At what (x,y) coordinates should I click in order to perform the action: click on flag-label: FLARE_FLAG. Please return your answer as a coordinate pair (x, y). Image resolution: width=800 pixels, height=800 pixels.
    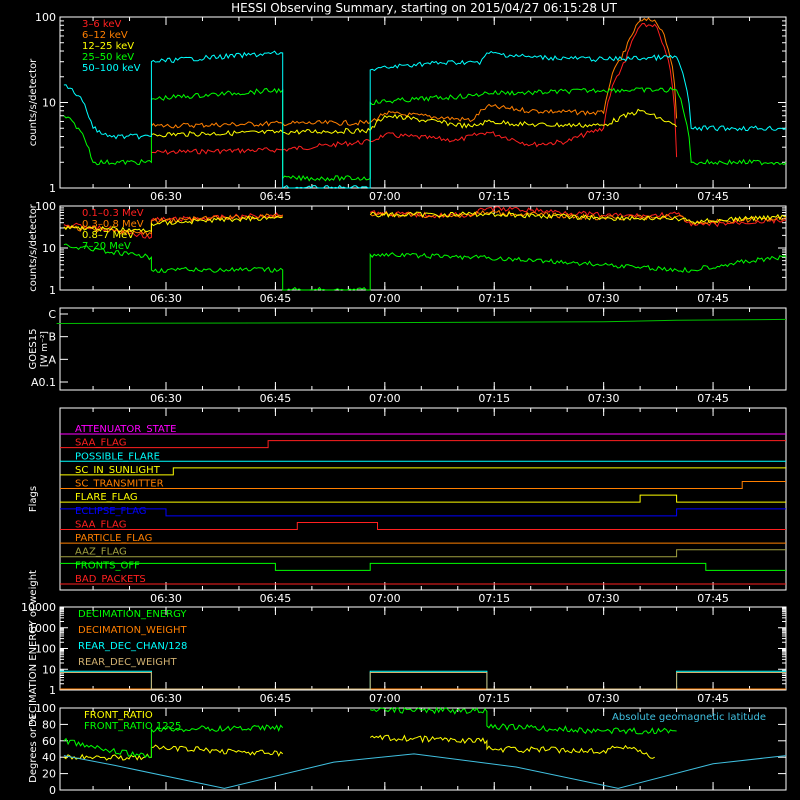
    Looking at the image, I should click on (106, 497).